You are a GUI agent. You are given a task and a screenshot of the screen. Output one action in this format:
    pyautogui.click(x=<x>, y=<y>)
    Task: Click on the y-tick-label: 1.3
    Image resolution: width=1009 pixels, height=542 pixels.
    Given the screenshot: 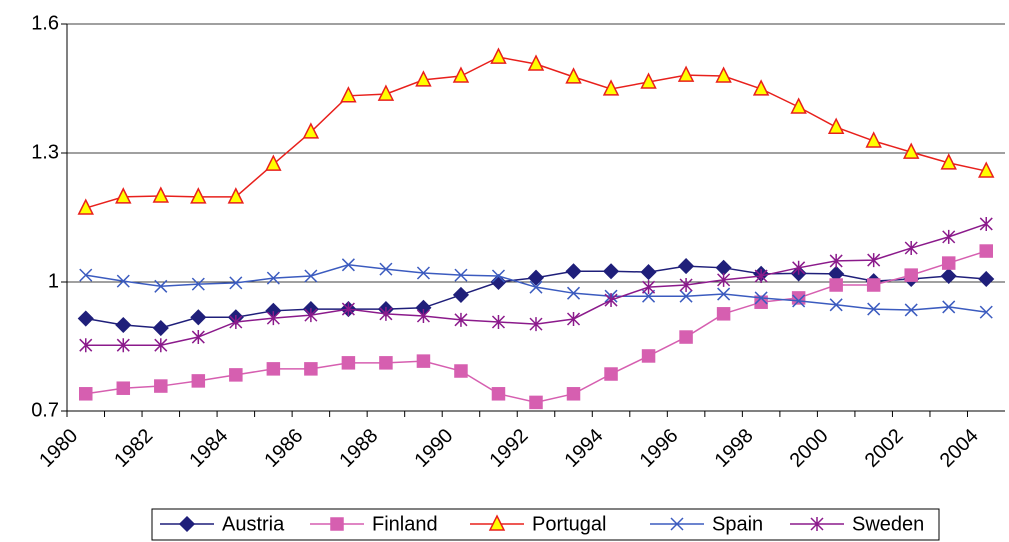 What is the action you would take?
    pyautogui.click(x=45, y=152)
    